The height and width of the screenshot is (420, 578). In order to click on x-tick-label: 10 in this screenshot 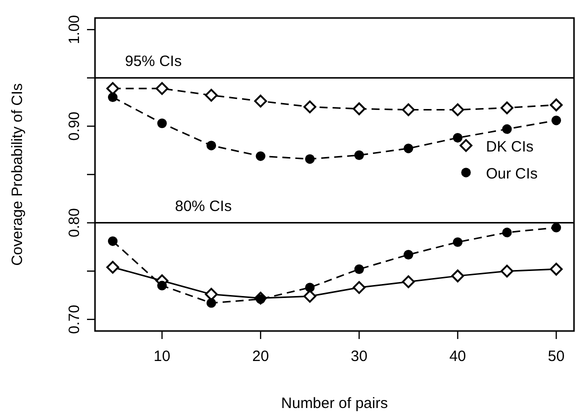, I will do `click(162, 356)`.